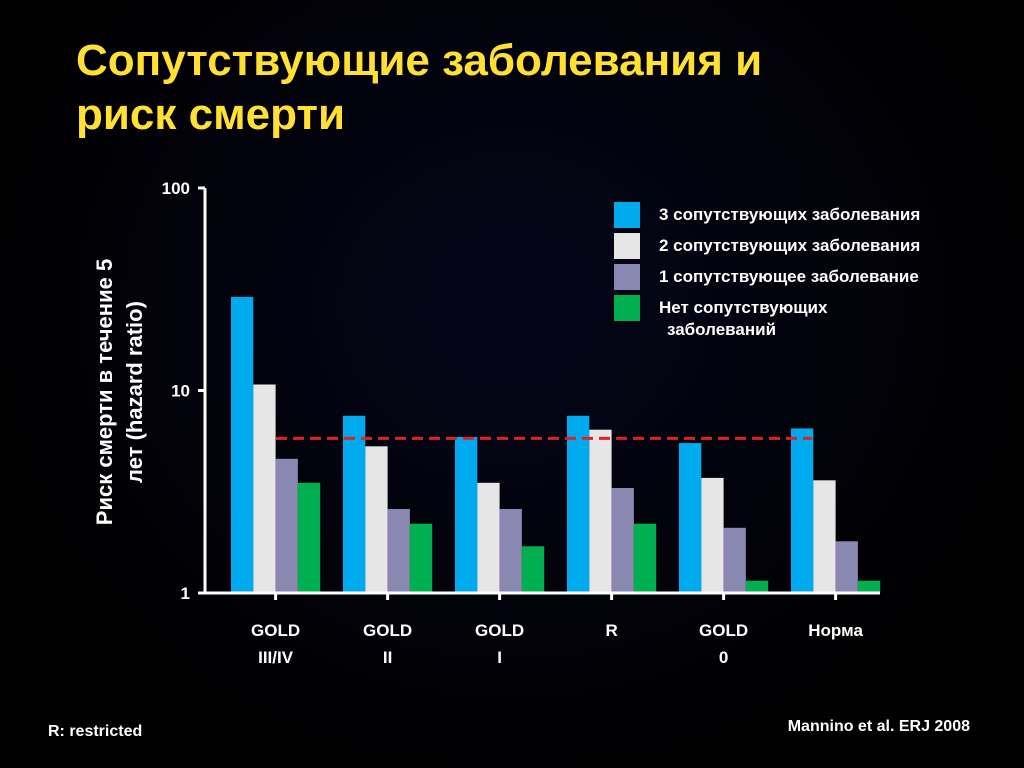 The width and height of the screenshot is (1024, 768). What do you see at coordinates (723, 657) in the screenshot?
I see `x-category-label: 0` at bounding box center [723, 657].